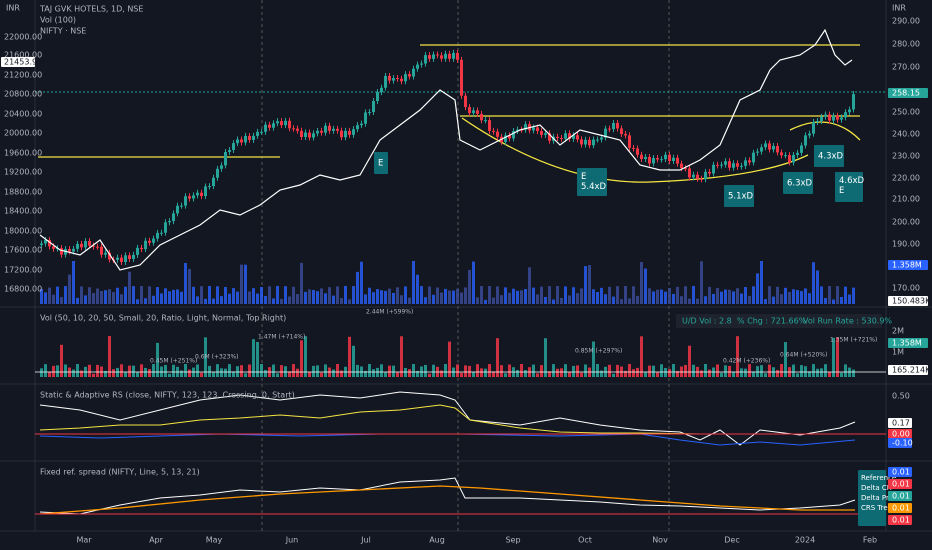  I want to click on left-axis-label: 21200.00, so click(23, 75).